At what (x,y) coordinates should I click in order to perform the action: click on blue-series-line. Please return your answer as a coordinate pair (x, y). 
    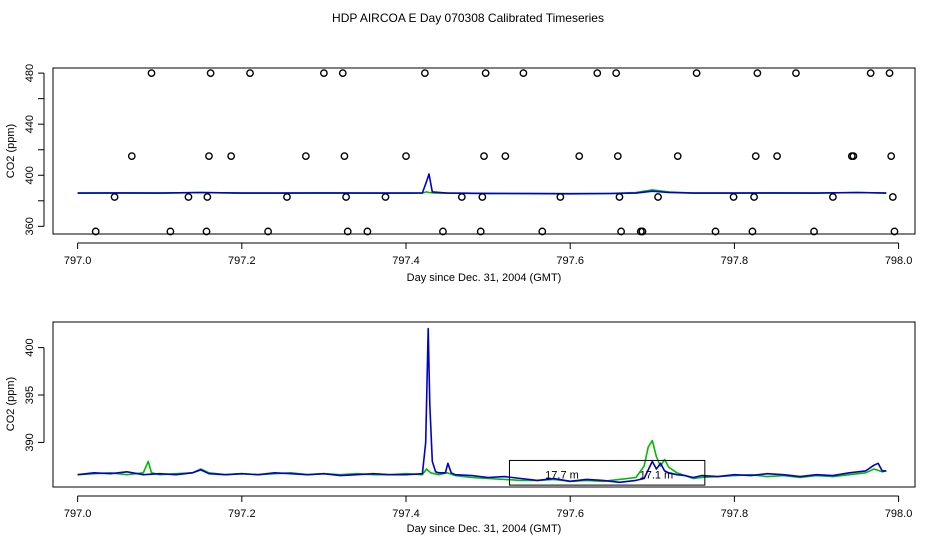
    Looking at the image, I should click on (482, 184).